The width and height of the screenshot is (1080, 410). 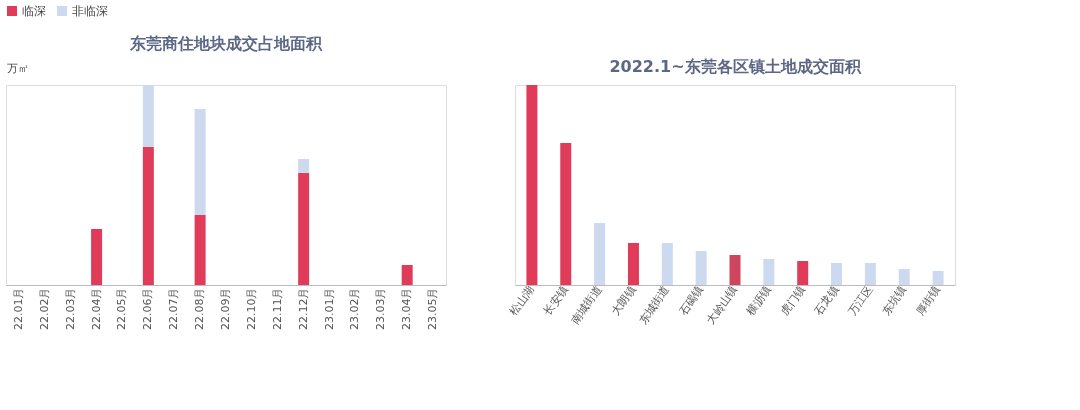 What do you see at coordinates (122, 308) in the screenshot?
I see `x-tick-label: 22.05月` at bounding box center [122, 308].